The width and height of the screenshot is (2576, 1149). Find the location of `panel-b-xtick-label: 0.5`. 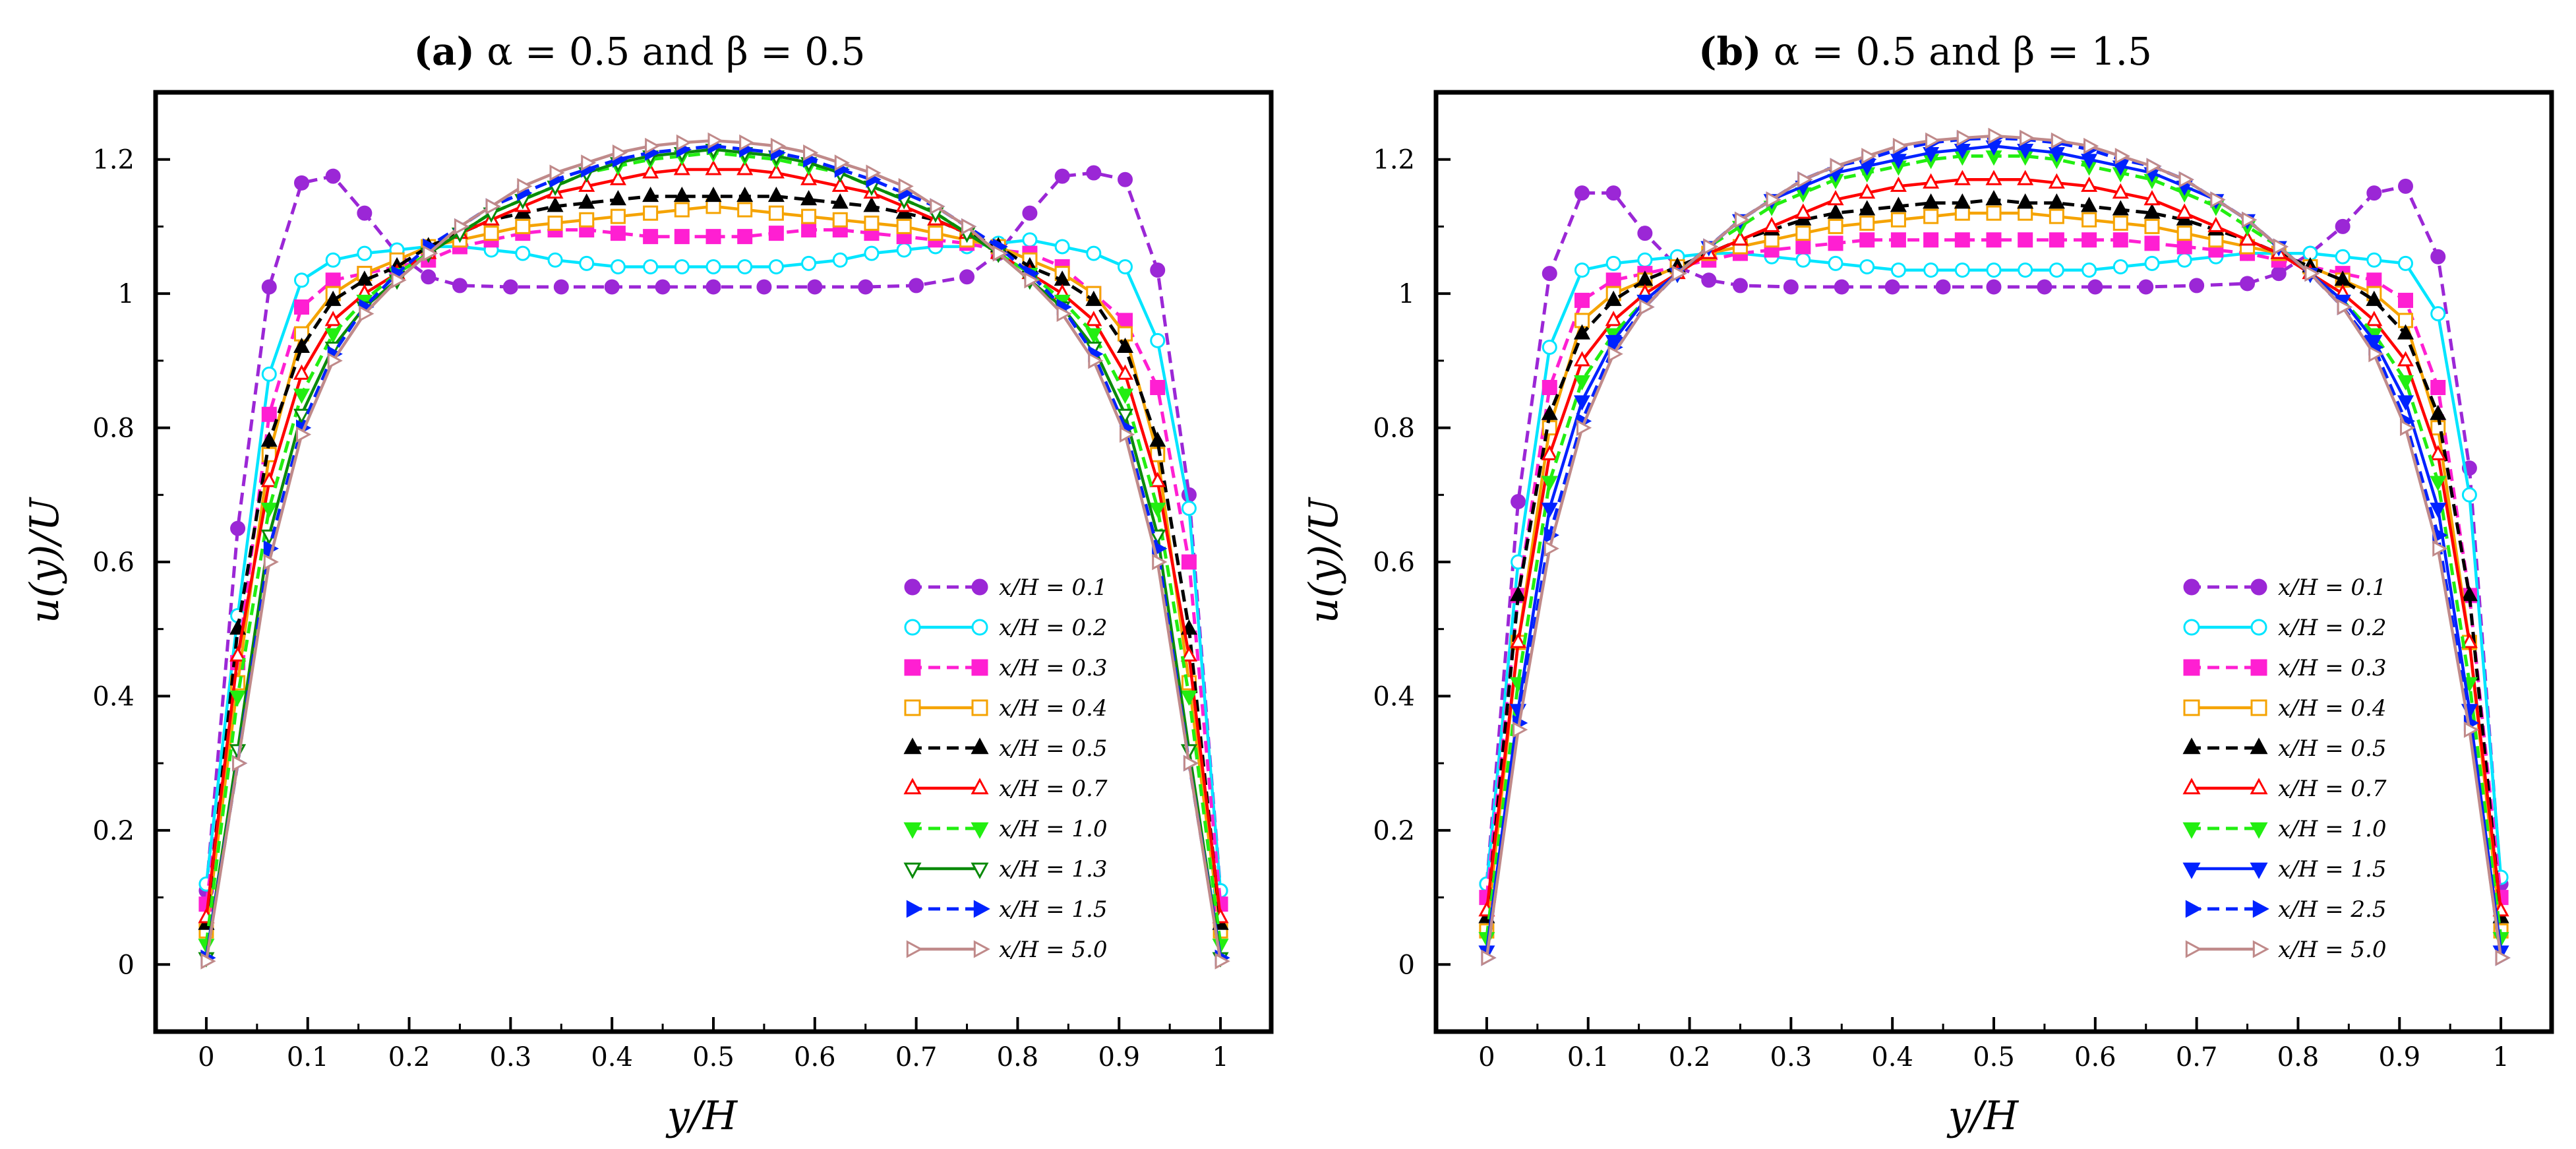

panel-b-xtick-label: 0.5 is located at coordinates (1994, 1057).